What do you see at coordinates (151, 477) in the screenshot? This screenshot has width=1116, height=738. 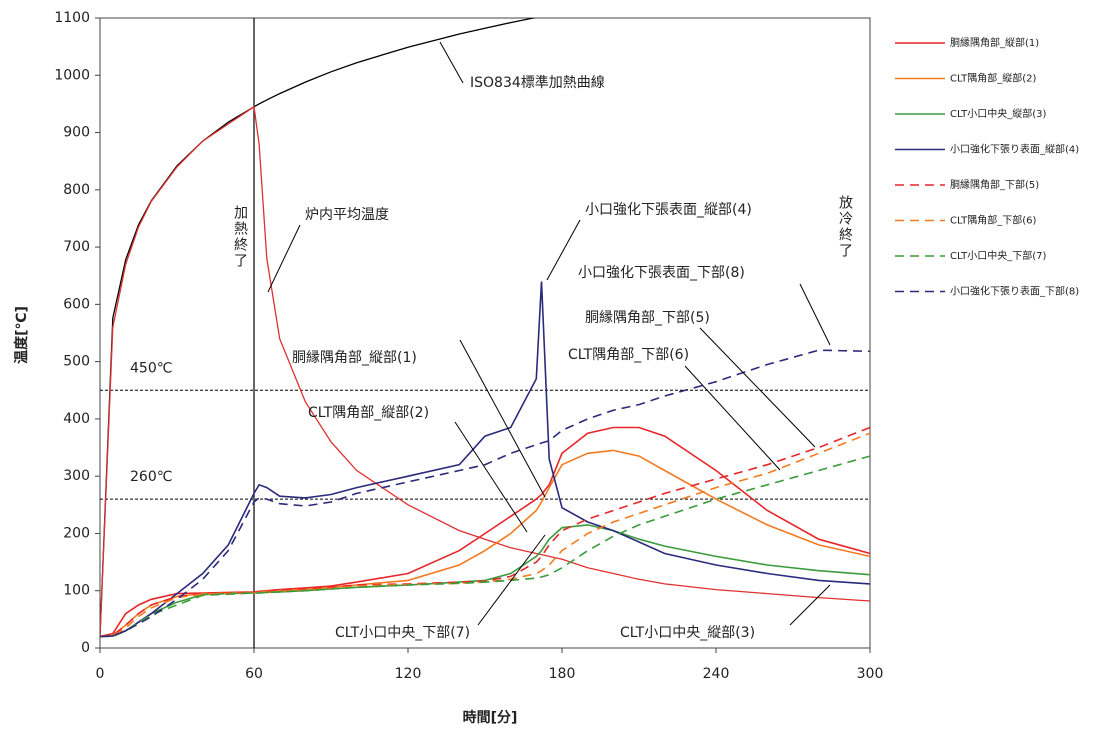 I see `threshold-label: 260℃` at bounding box center [151, 477].